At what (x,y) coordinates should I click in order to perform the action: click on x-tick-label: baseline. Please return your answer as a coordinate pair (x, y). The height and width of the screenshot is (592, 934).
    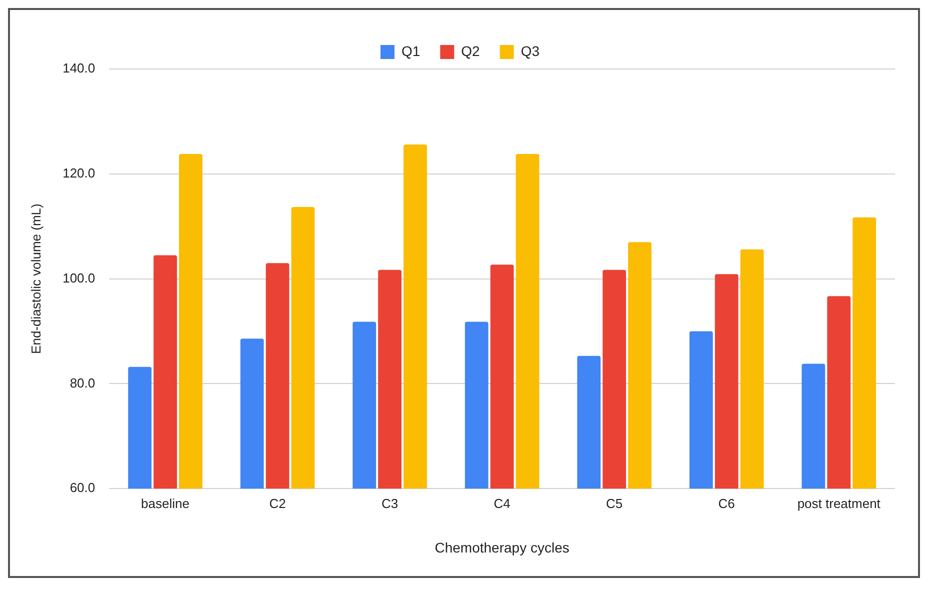
    Looking at the image, I should click on (165, 503).